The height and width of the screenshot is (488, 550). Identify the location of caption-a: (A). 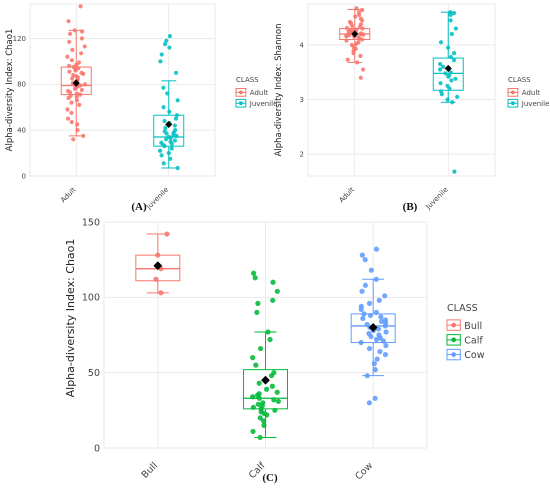
(139, 207).